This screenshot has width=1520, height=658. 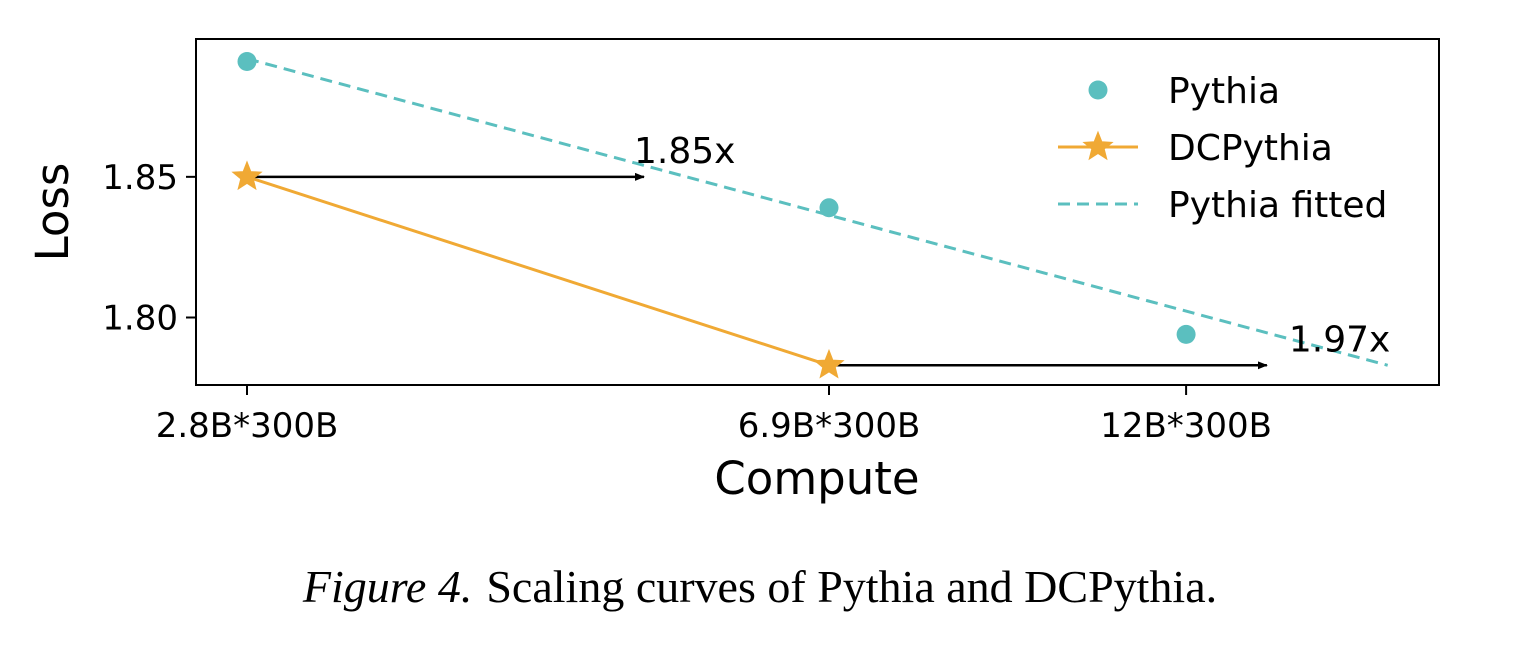 I want to click on caption-text: Scaling curves of Pythia and DCPythia., so click(x=852, y=586).